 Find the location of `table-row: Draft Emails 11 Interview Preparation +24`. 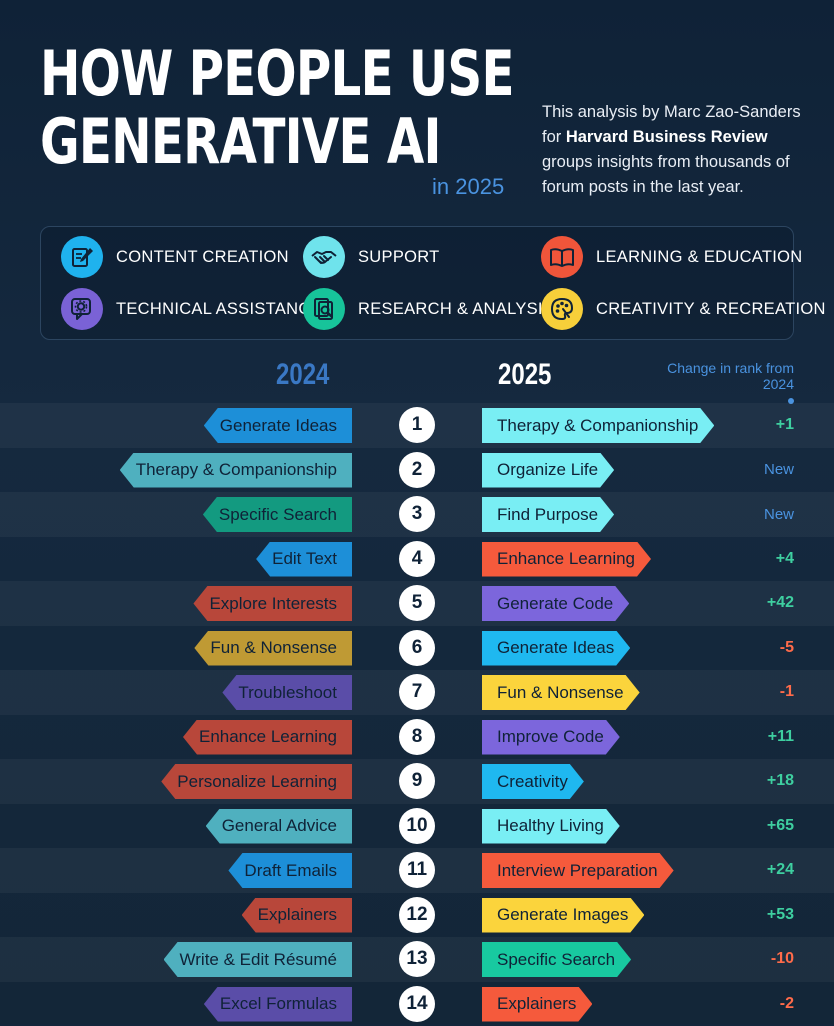

table-row: Draft Emails 11 Interview Preparation +24 is located at coordinates (417, 870).